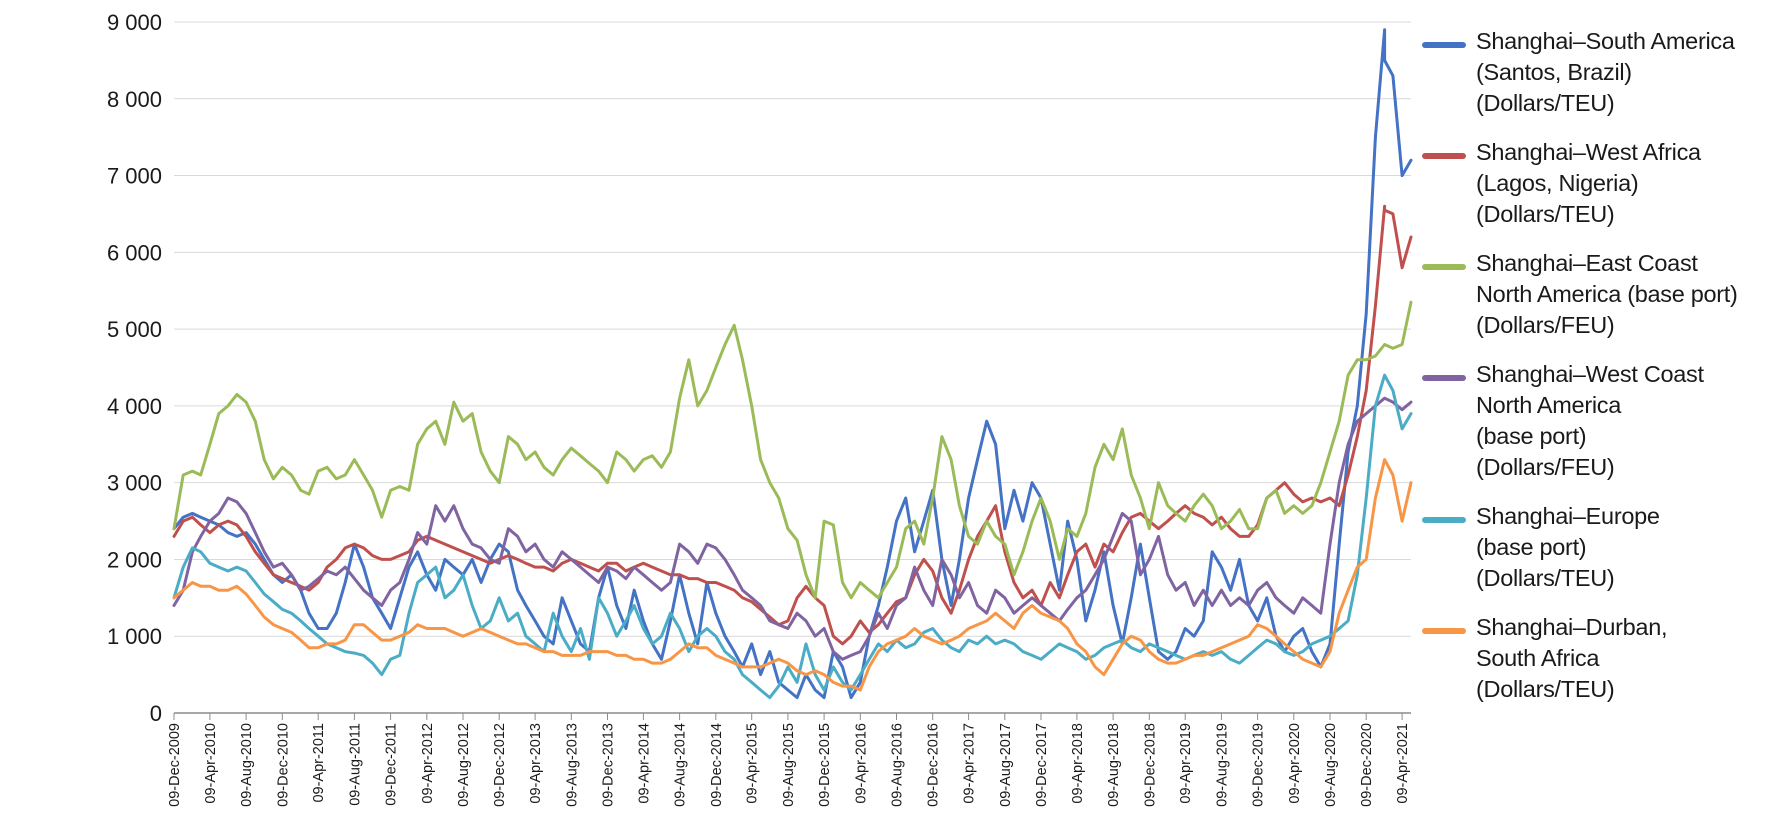  I want to click on y-tick-label: 7 000, so click(134, 176).